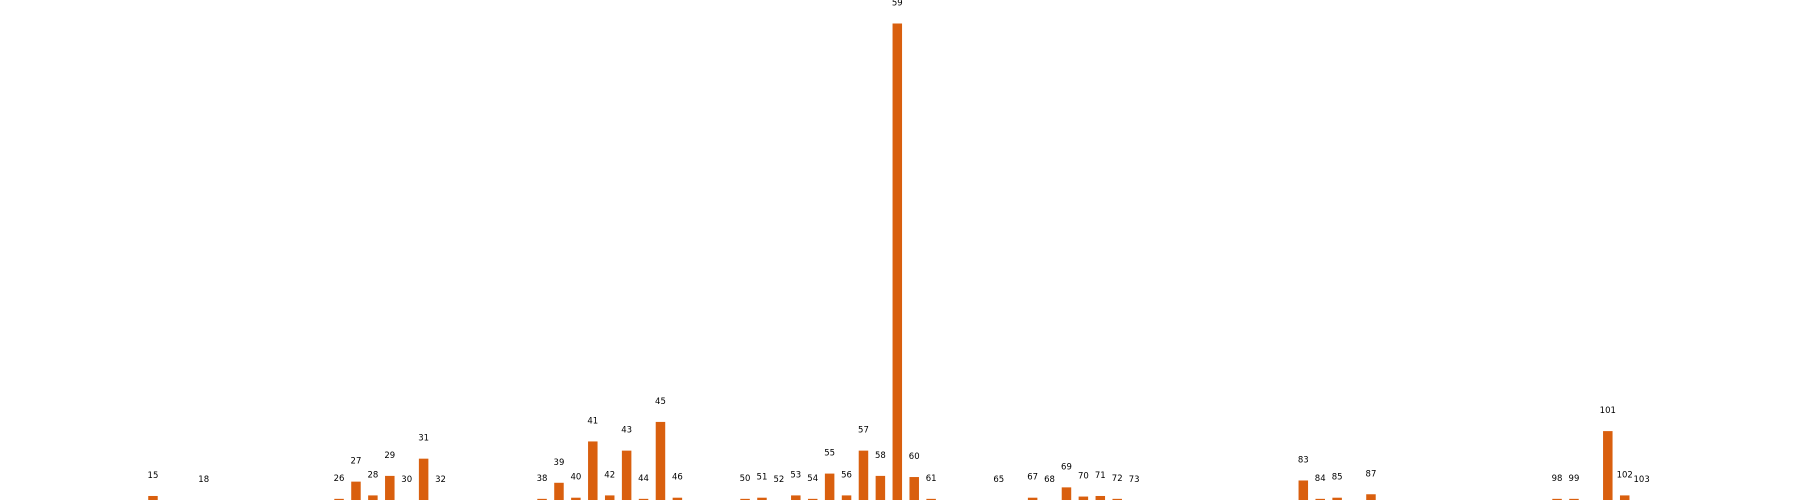 The width and height of the screenshot is (1800, 500). I want to click on bar-label-83: 83, so click(1303, 460).